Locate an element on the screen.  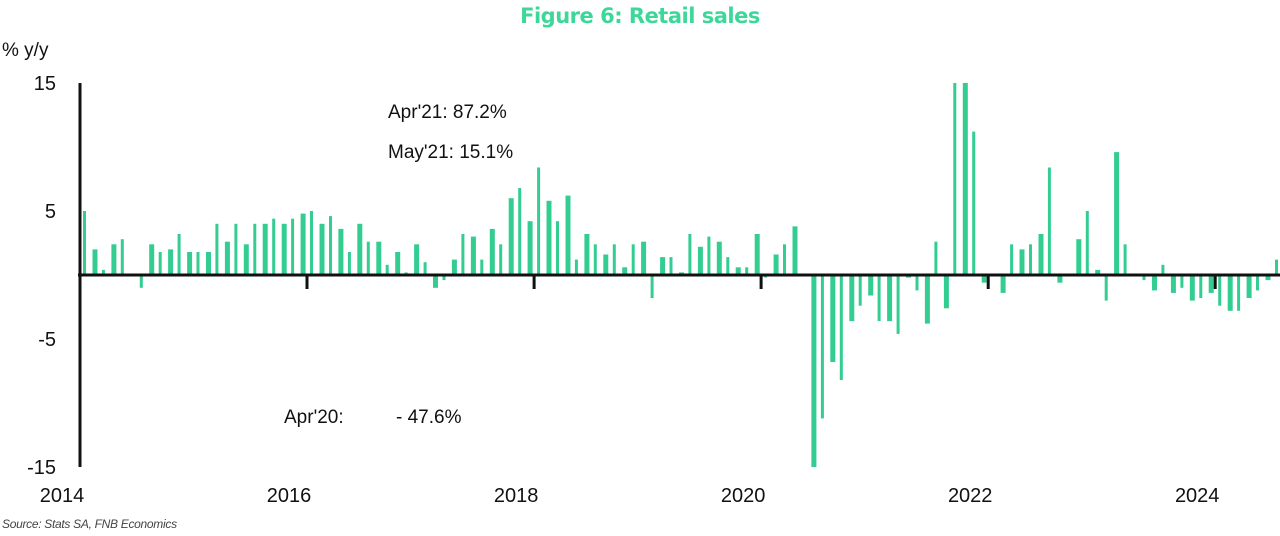
x-tick-label: 2018 is located at coordinates (516, 496).